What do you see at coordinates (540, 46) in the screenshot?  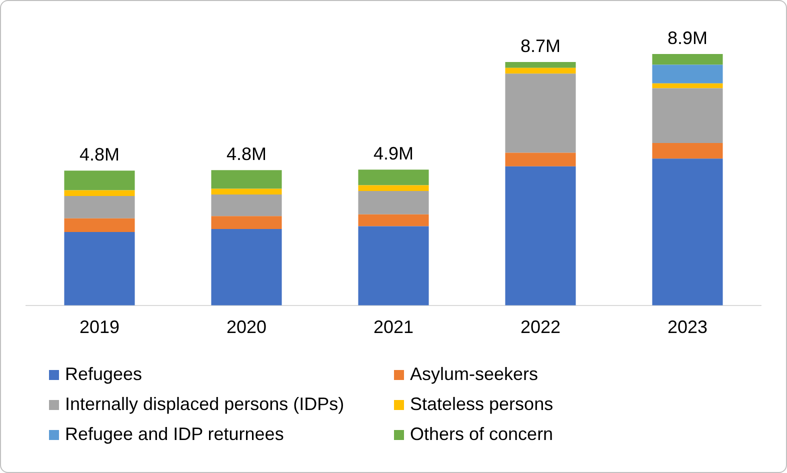 I see `annotation: 8.7M` at bounding box center [540, 46].